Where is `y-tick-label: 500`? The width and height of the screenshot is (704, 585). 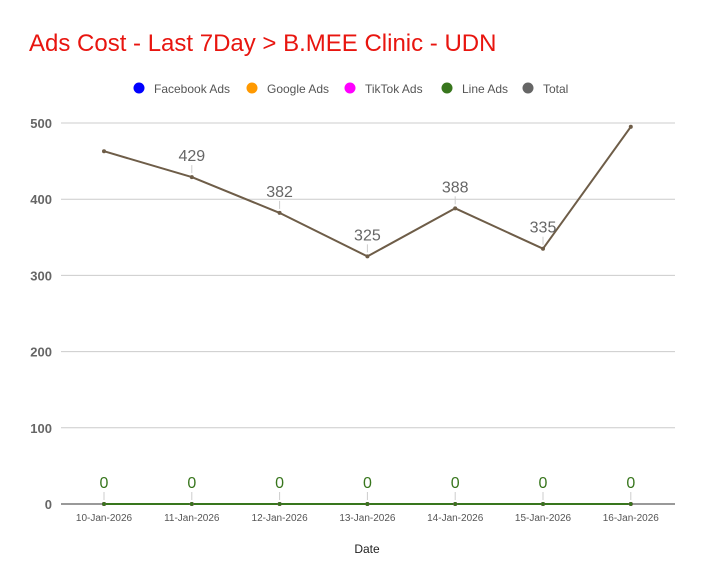
y-tick-label: 500 is located at coordinates (41, 123).